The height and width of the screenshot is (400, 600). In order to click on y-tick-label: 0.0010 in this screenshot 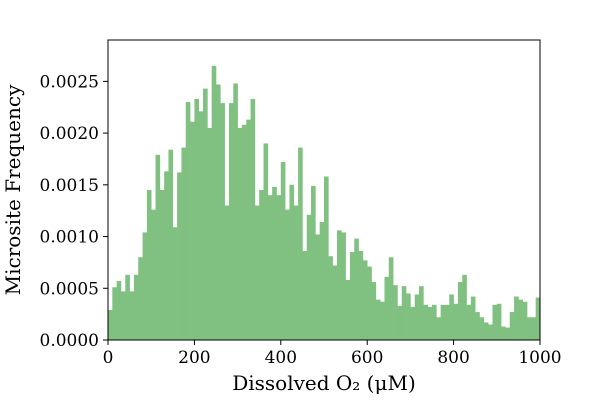, I will do `click(69, 238)`.